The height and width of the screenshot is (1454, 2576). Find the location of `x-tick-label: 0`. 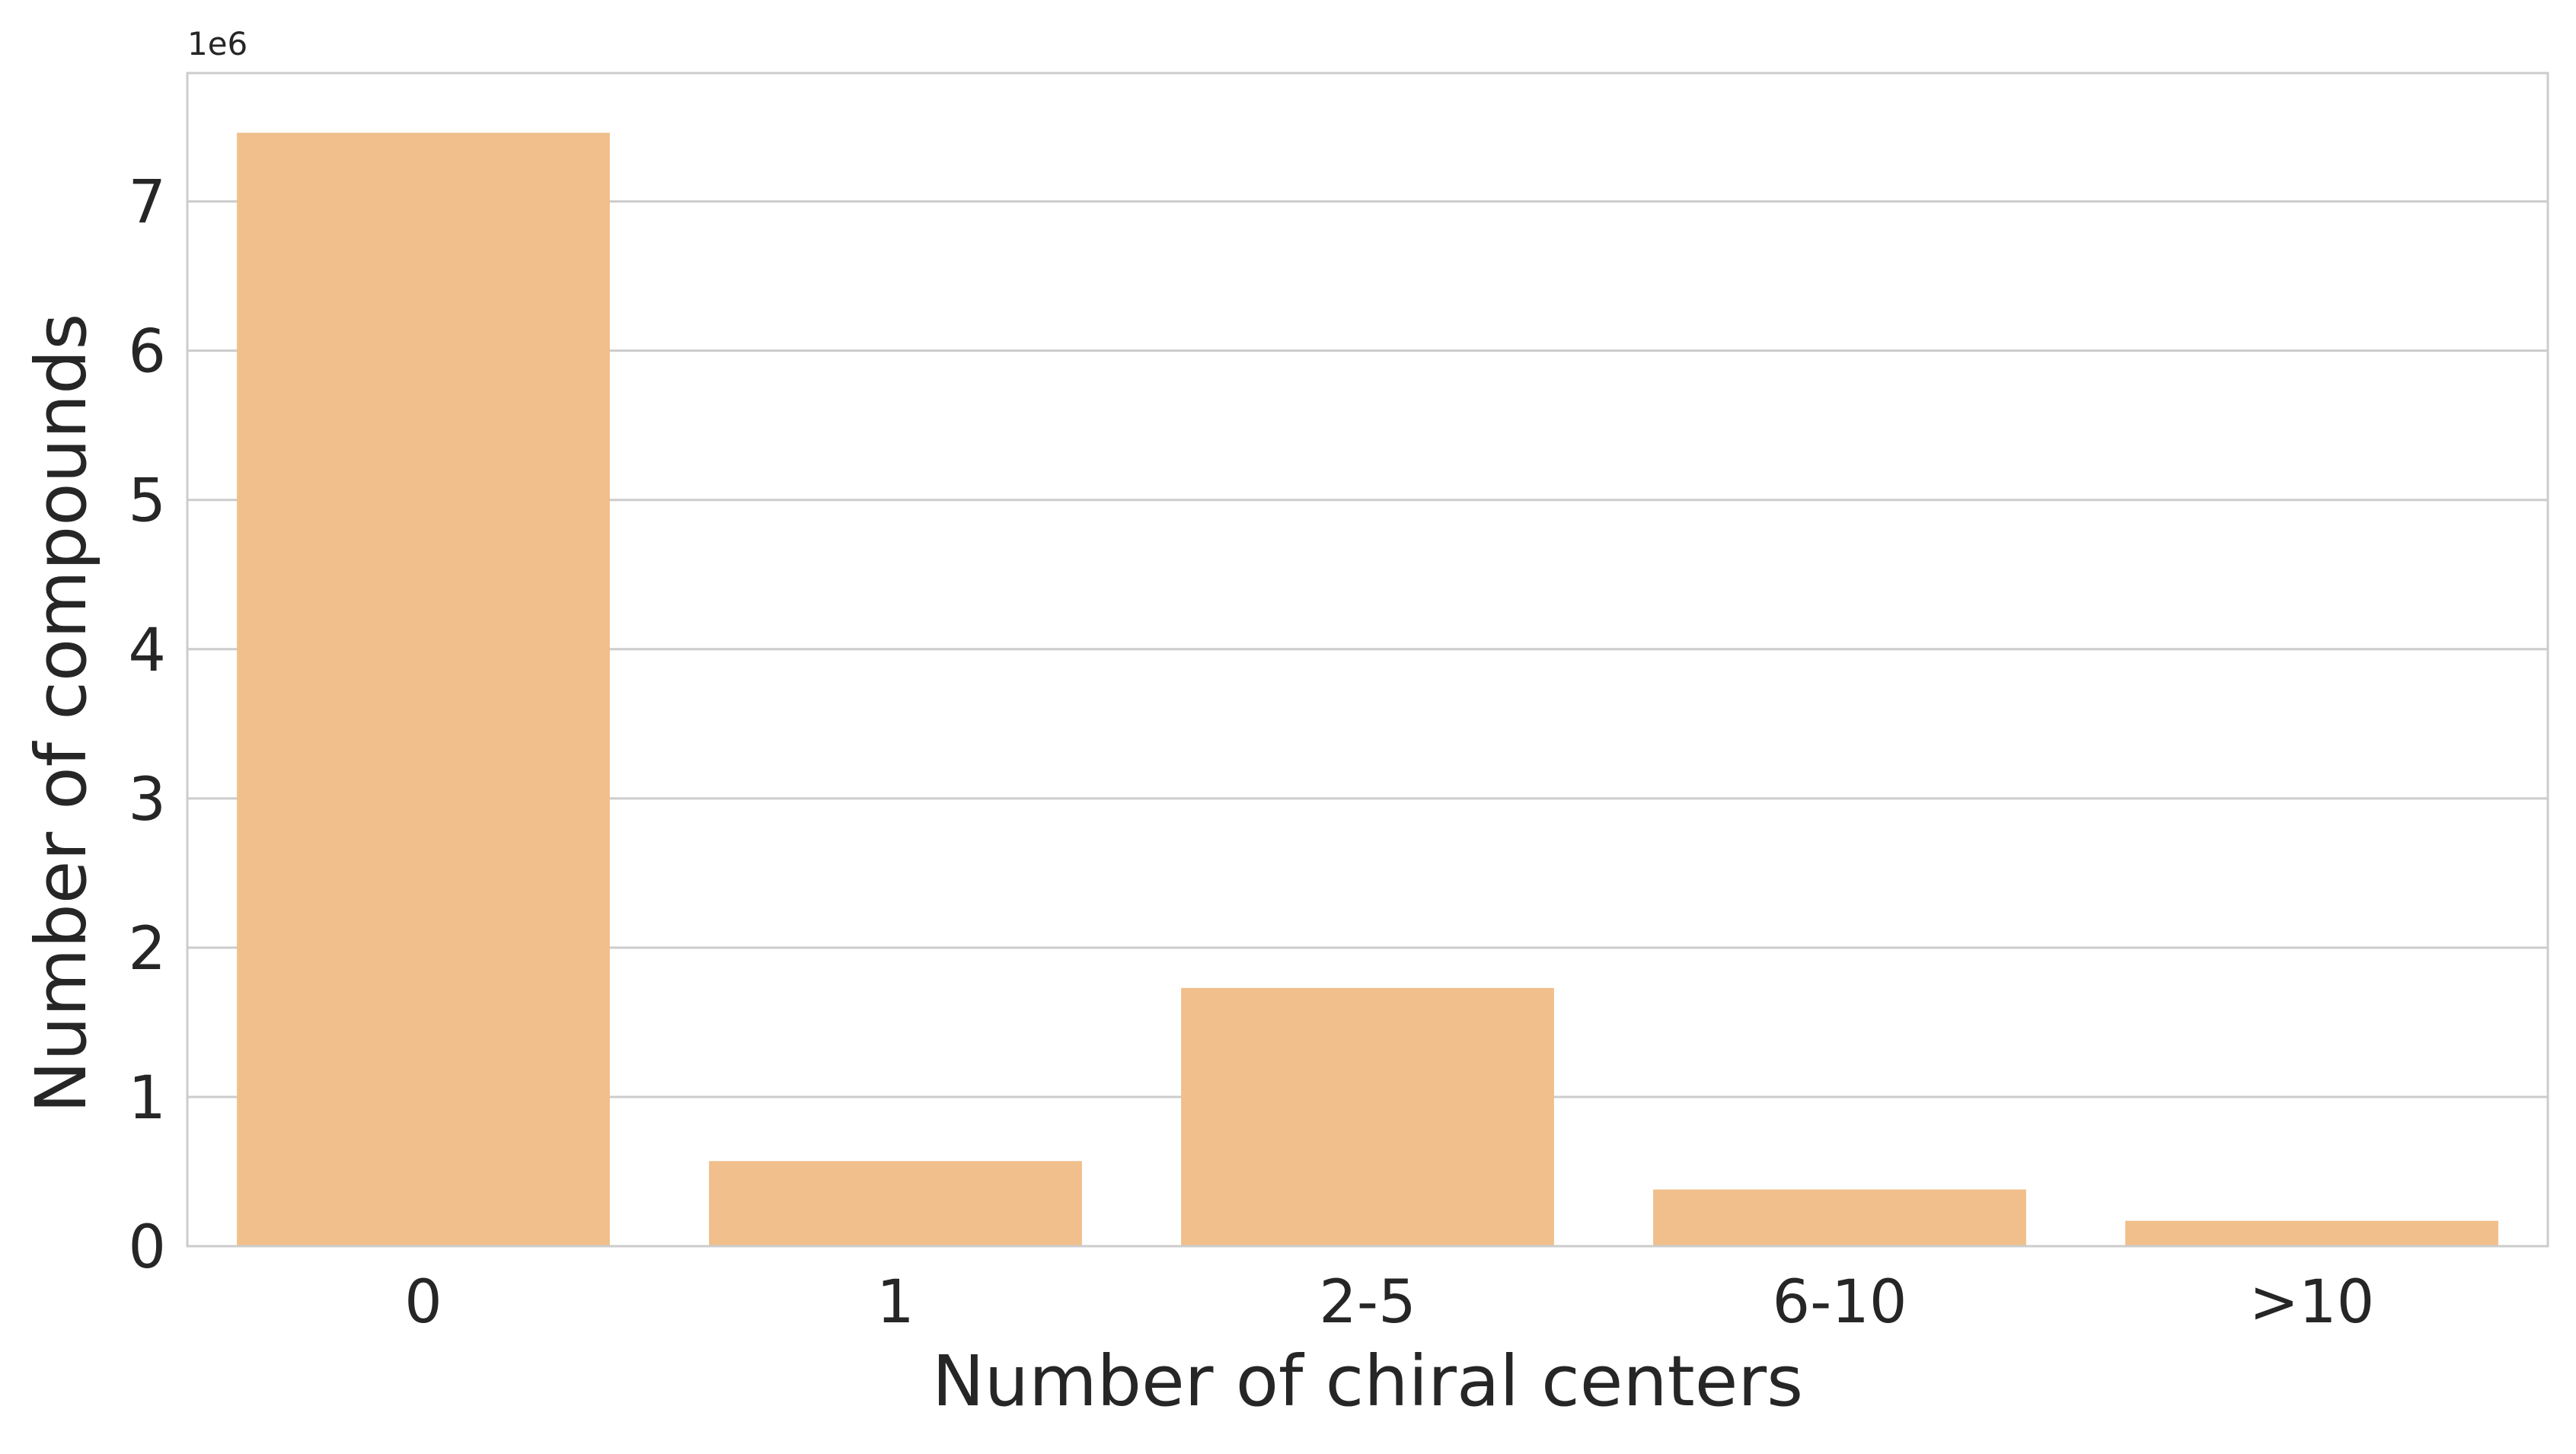

x-tick-label: 0 is located at coordinates (423, 1302).